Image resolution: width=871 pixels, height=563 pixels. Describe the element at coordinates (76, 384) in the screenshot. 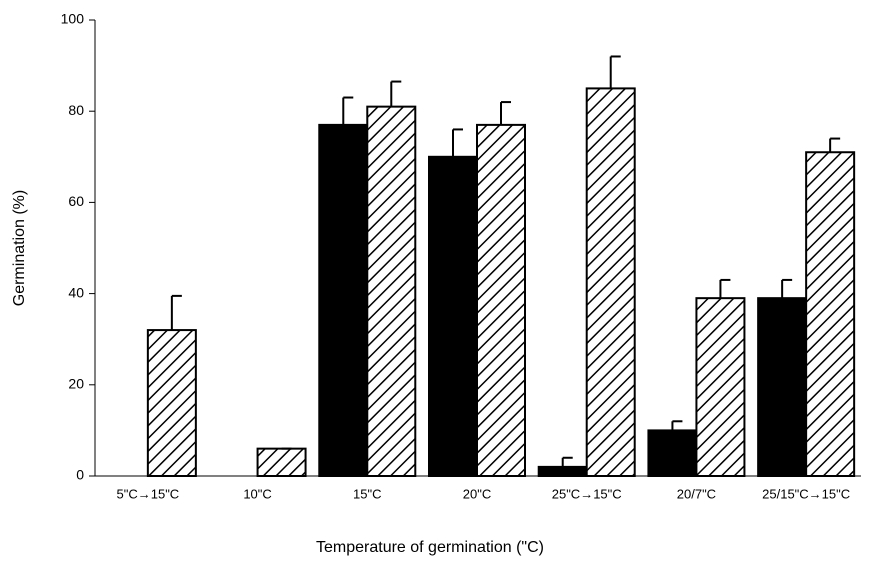

I see `y-tick-label: 20` at that location.